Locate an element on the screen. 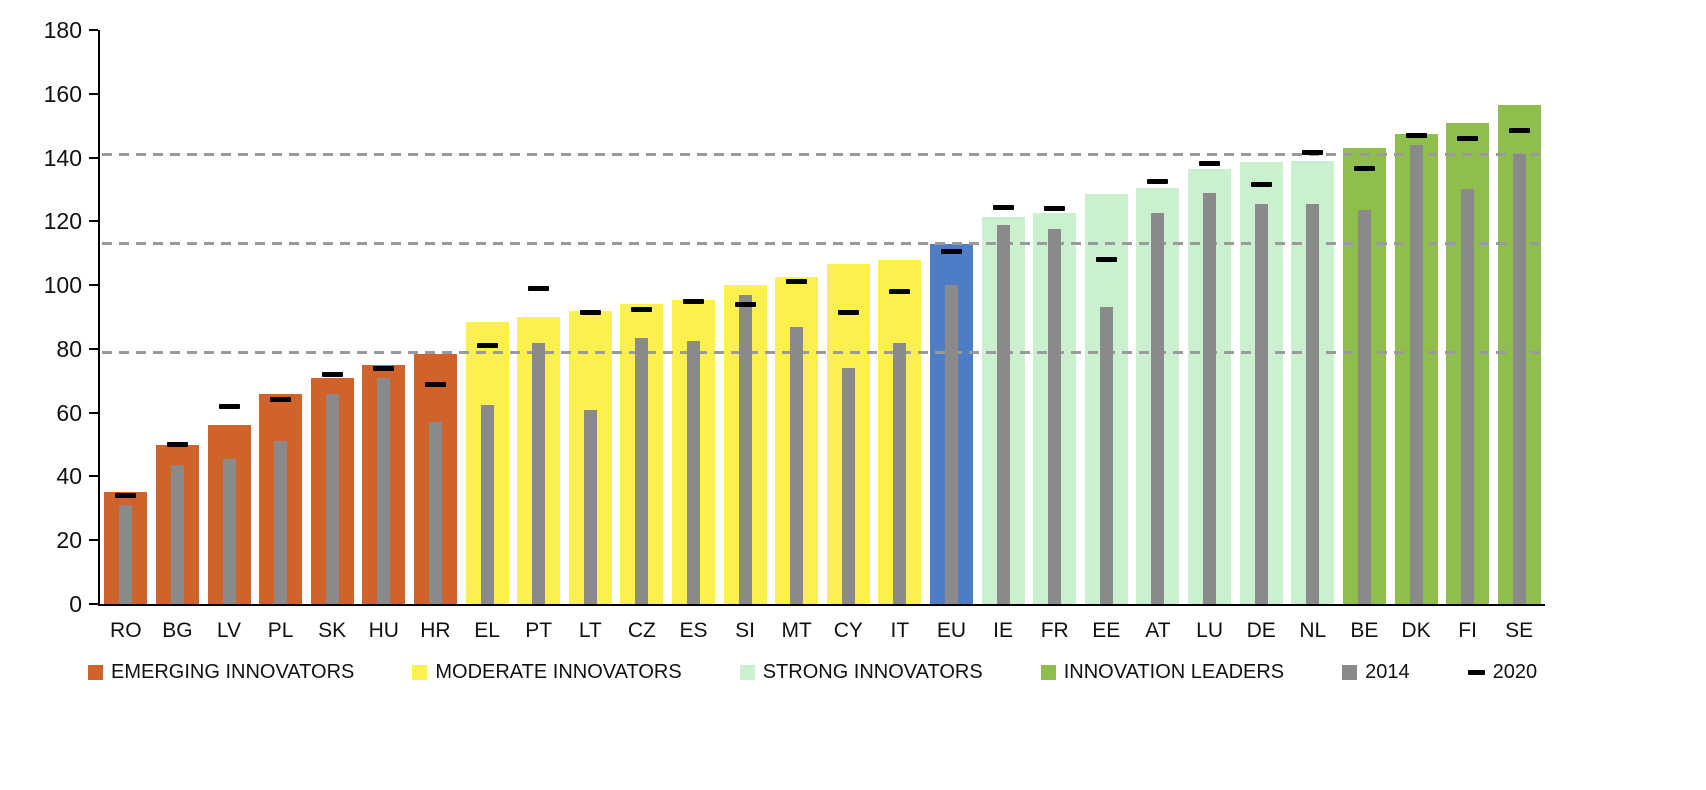  x-label-SI: SI is located at coordinates (745, 630).